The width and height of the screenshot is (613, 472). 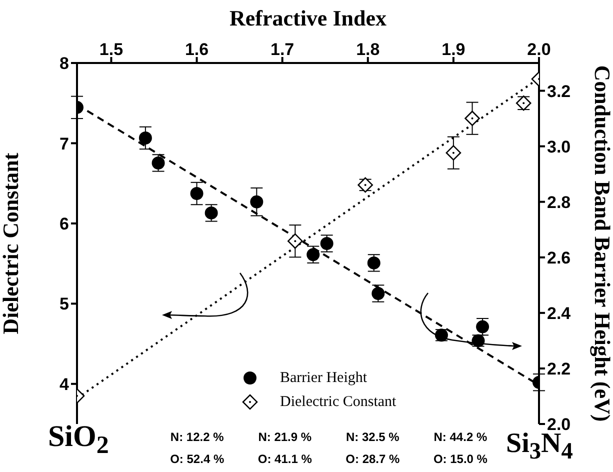 What do you see at coordinates (111, 49) in the screenshot?
I see `x-tick-label: 1.5` at bounding box center [111, 49].